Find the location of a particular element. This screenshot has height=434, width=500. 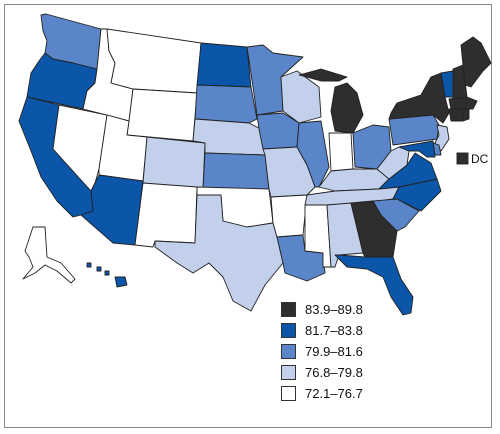

state-wisconsin is located at coordinates (301, 97).